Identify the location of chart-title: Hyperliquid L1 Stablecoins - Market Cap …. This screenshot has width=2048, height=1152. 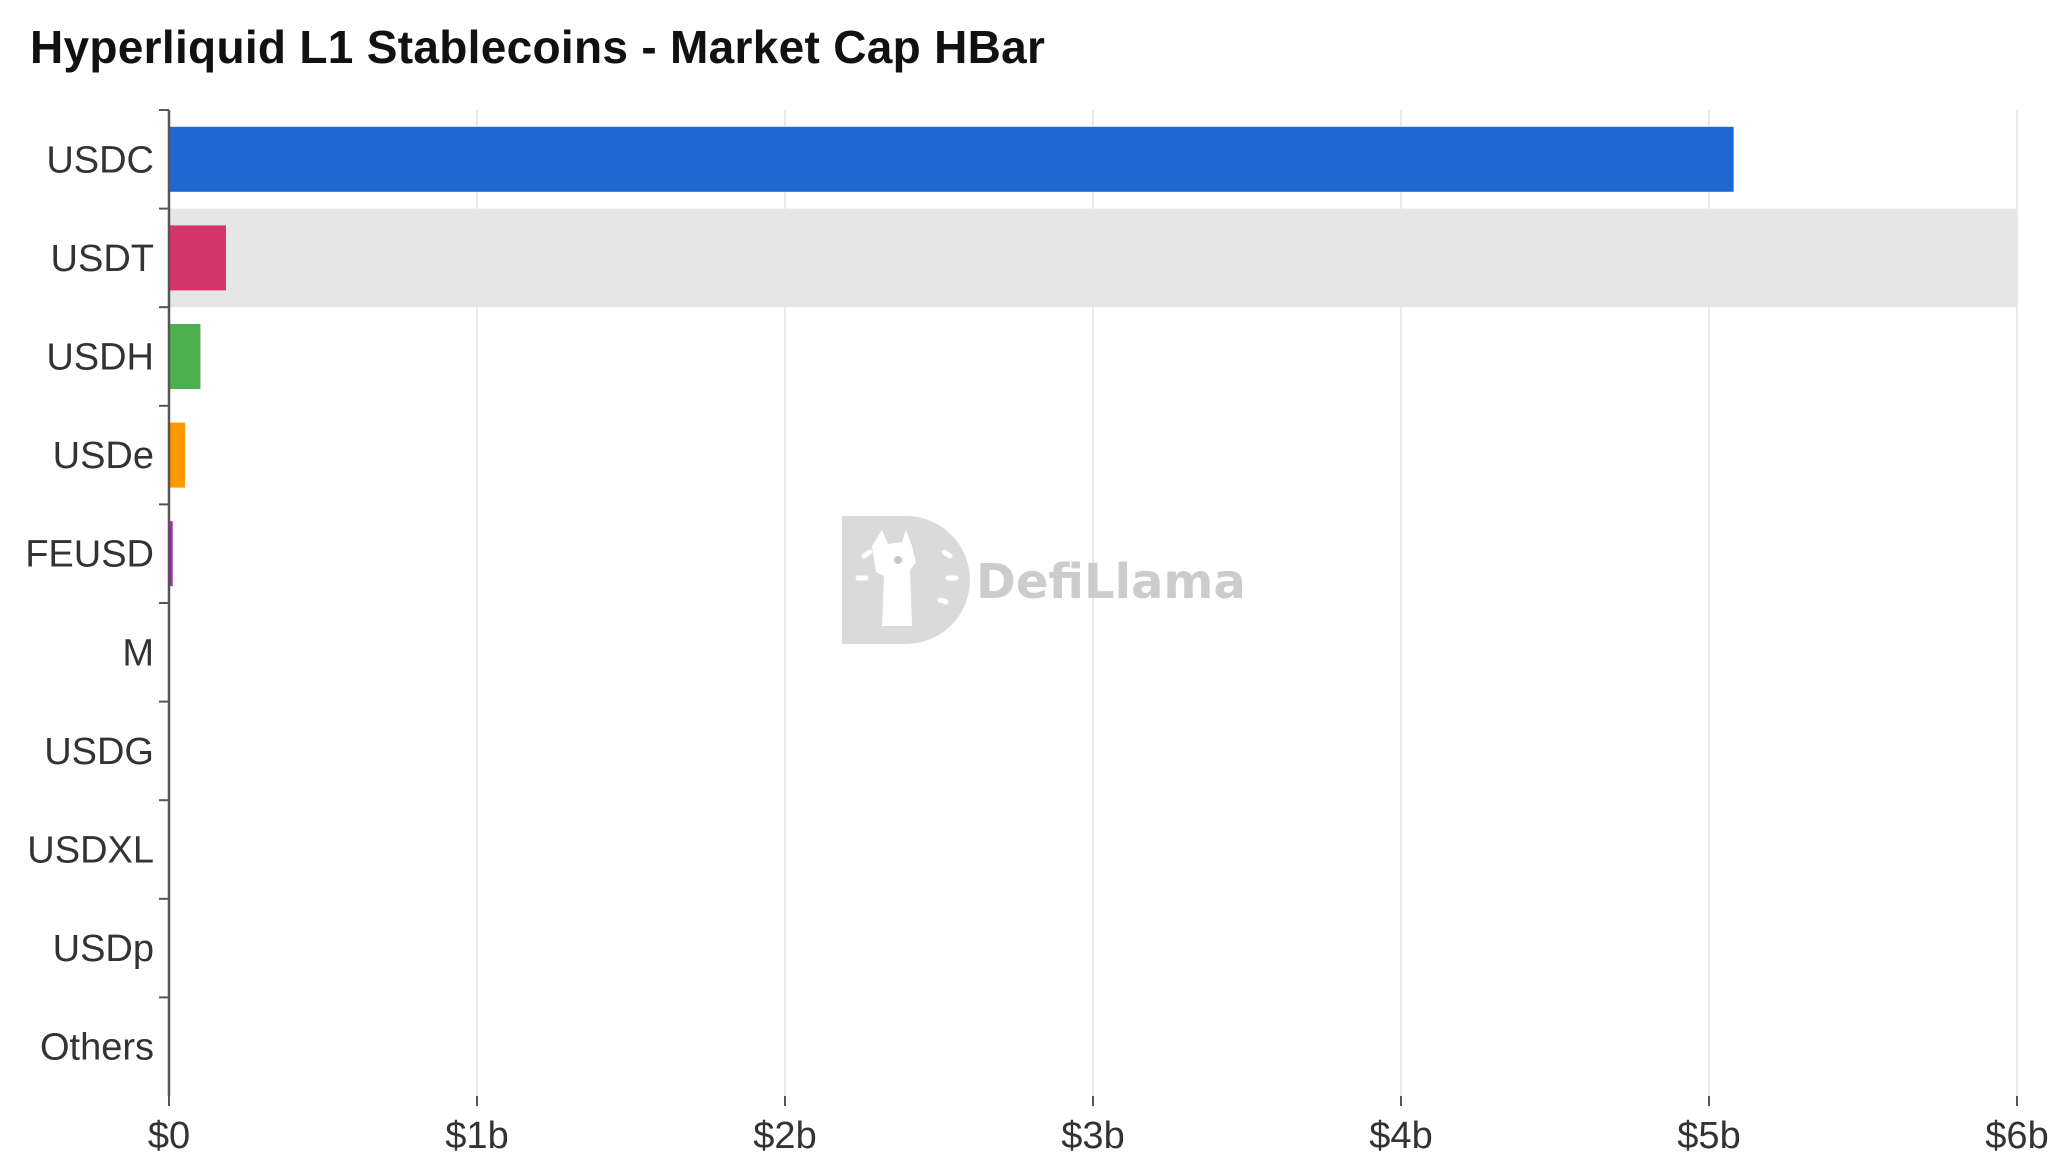
(538, 47).